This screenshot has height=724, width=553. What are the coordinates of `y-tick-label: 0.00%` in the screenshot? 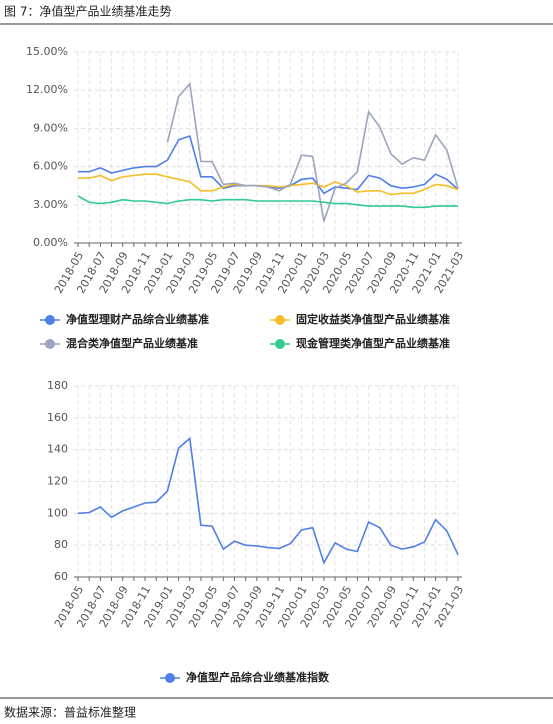 It's located at (50, 242).